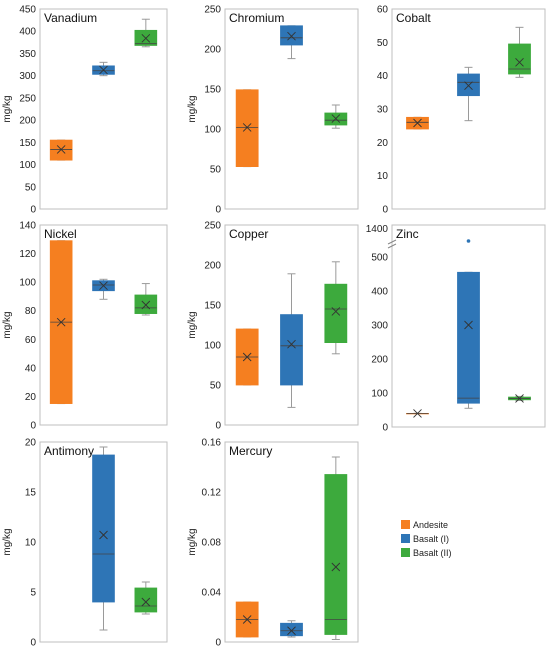  I want to click on panel-title: Antimony, so click(69, 451).